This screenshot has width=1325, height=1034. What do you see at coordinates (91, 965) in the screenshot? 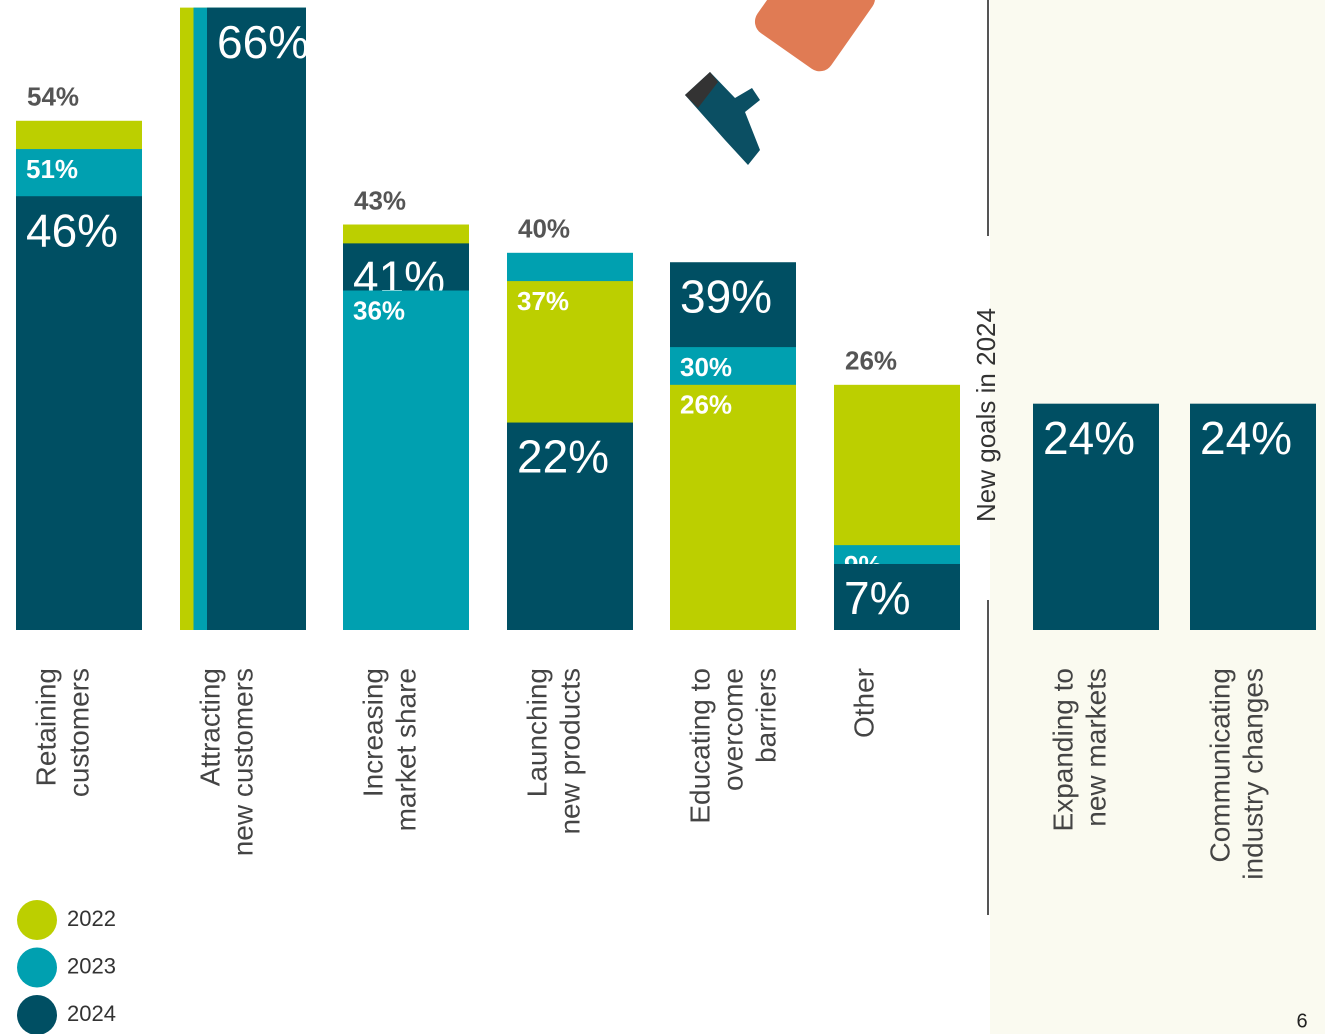
I see `legend-label: 2023` at bounding box center [91, 965].